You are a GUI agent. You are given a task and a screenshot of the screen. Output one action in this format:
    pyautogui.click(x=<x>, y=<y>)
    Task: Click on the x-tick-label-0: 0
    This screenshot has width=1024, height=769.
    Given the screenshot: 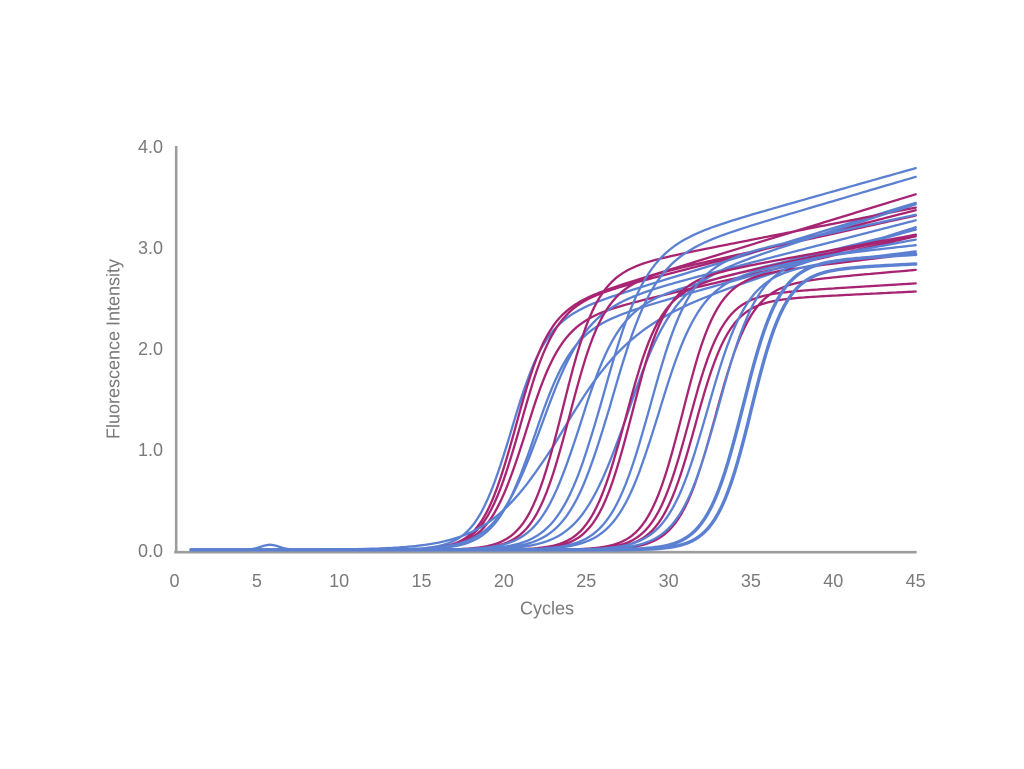 What is the action you would take?
    pyautogui.click(x=174, y=581)
    